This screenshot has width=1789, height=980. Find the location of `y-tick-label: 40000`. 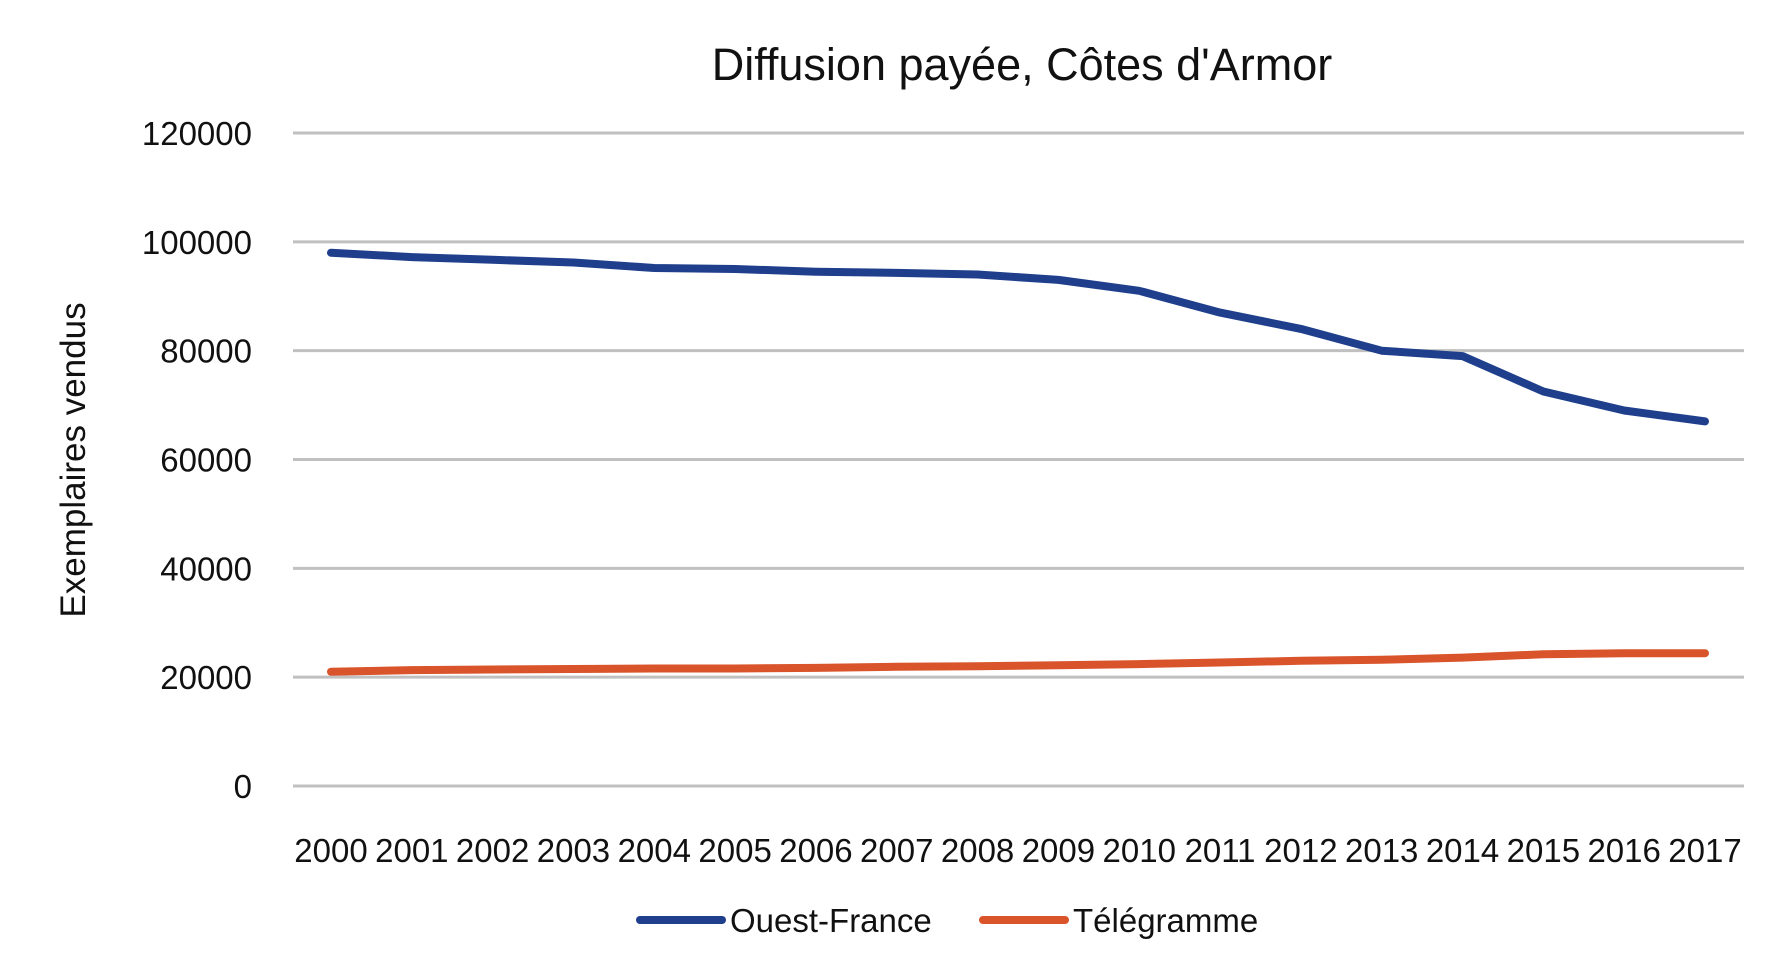

y-tick-label: 40000 is located at coordinates (206, 568).